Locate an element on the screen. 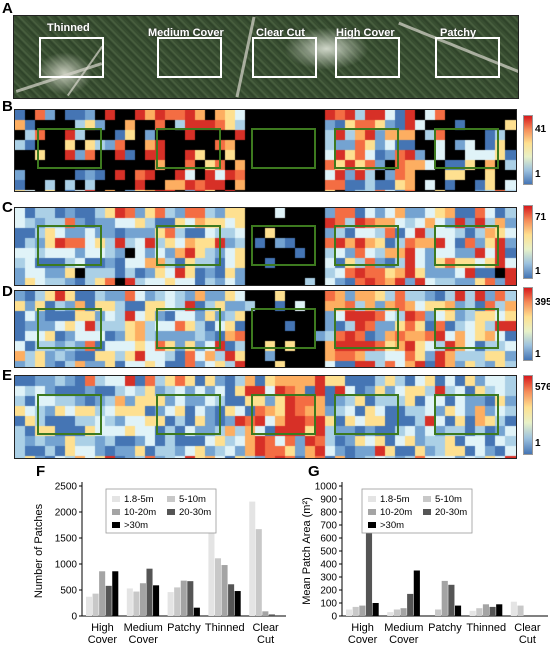 The width and height of the screenshot is (550, 647). chart-f-ytick-label-0: 0 is located at coordinates (74, 617).